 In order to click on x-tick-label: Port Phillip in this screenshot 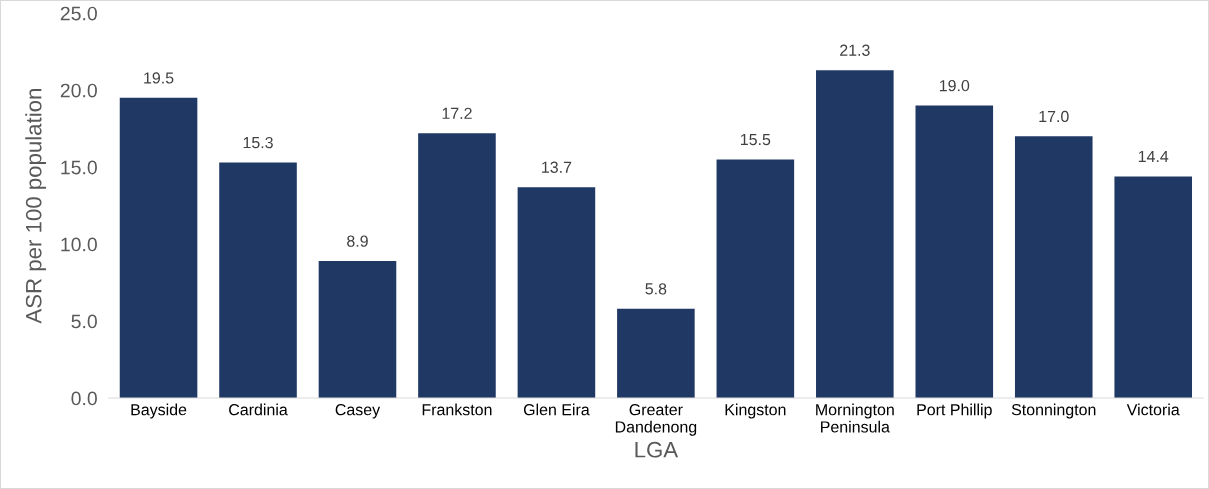, I will do `click(954, 411)`.